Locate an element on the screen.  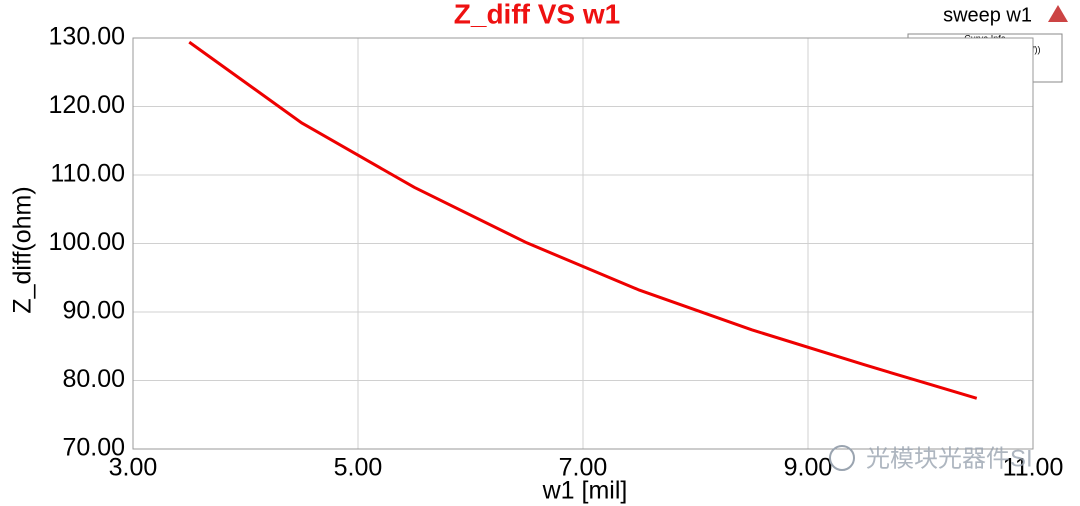
watermark: 光模块光器件SI is located at coordinates (949, 458).